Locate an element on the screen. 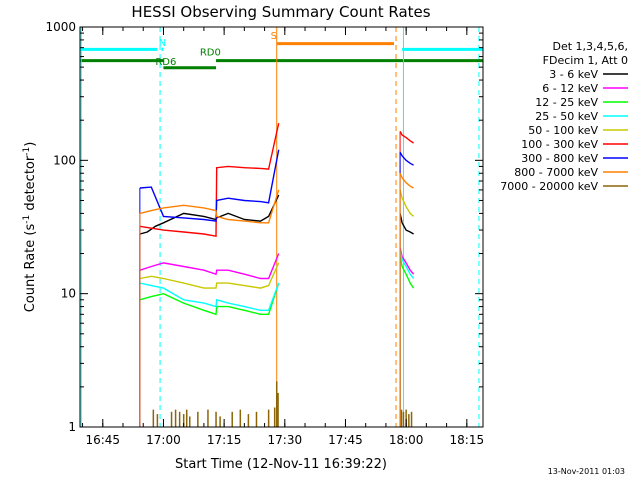 The image size is (640, 480). annotation-0: N is located at coordinates (162, 43).